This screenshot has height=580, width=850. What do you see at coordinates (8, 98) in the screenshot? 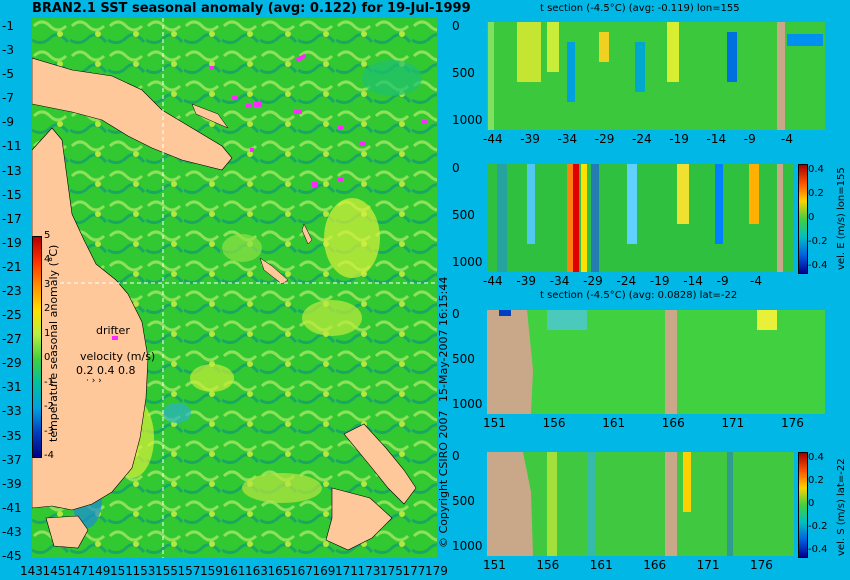
I see `lat-tick: -7` at bounding box center [8, 98].